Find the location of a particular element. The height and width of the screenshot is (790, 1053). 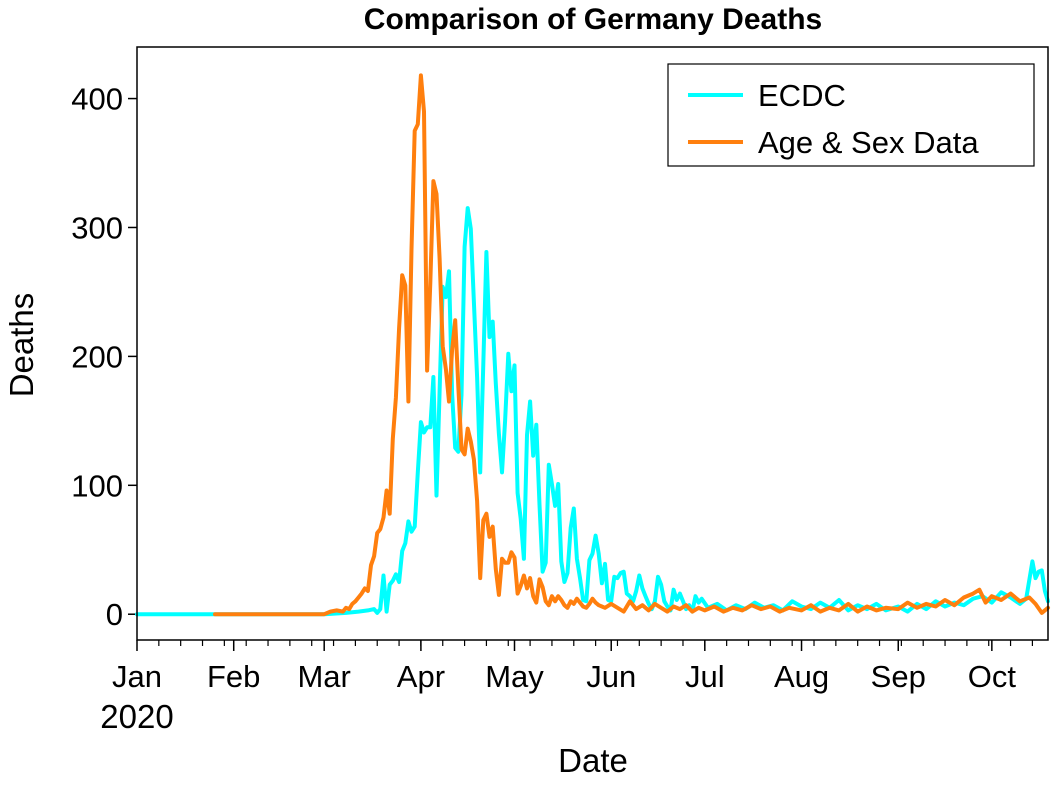

x-tick-label: Mar is located at coordinates (323, 676).